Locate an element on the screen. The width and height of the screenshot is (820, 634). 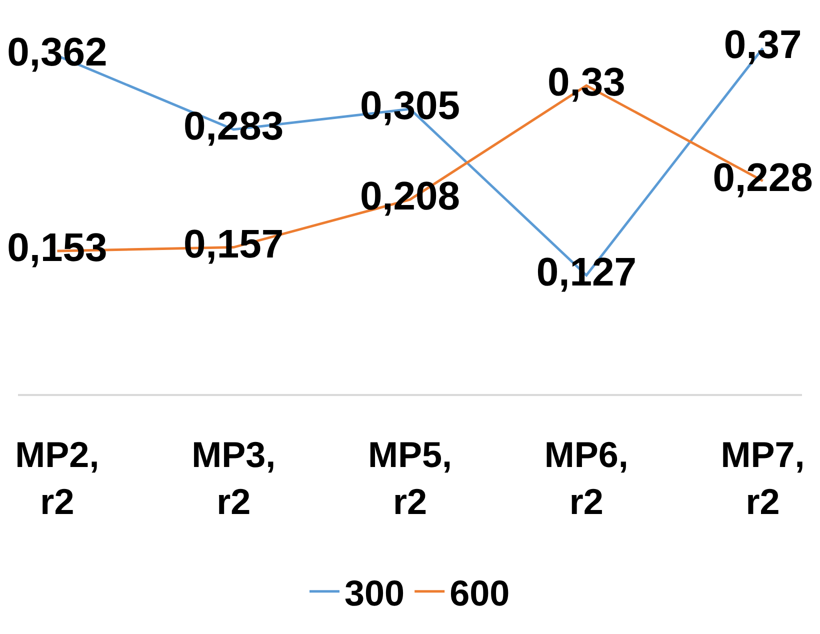
x-tick-label: MP2, r2 is located at coordinates (57, 478).